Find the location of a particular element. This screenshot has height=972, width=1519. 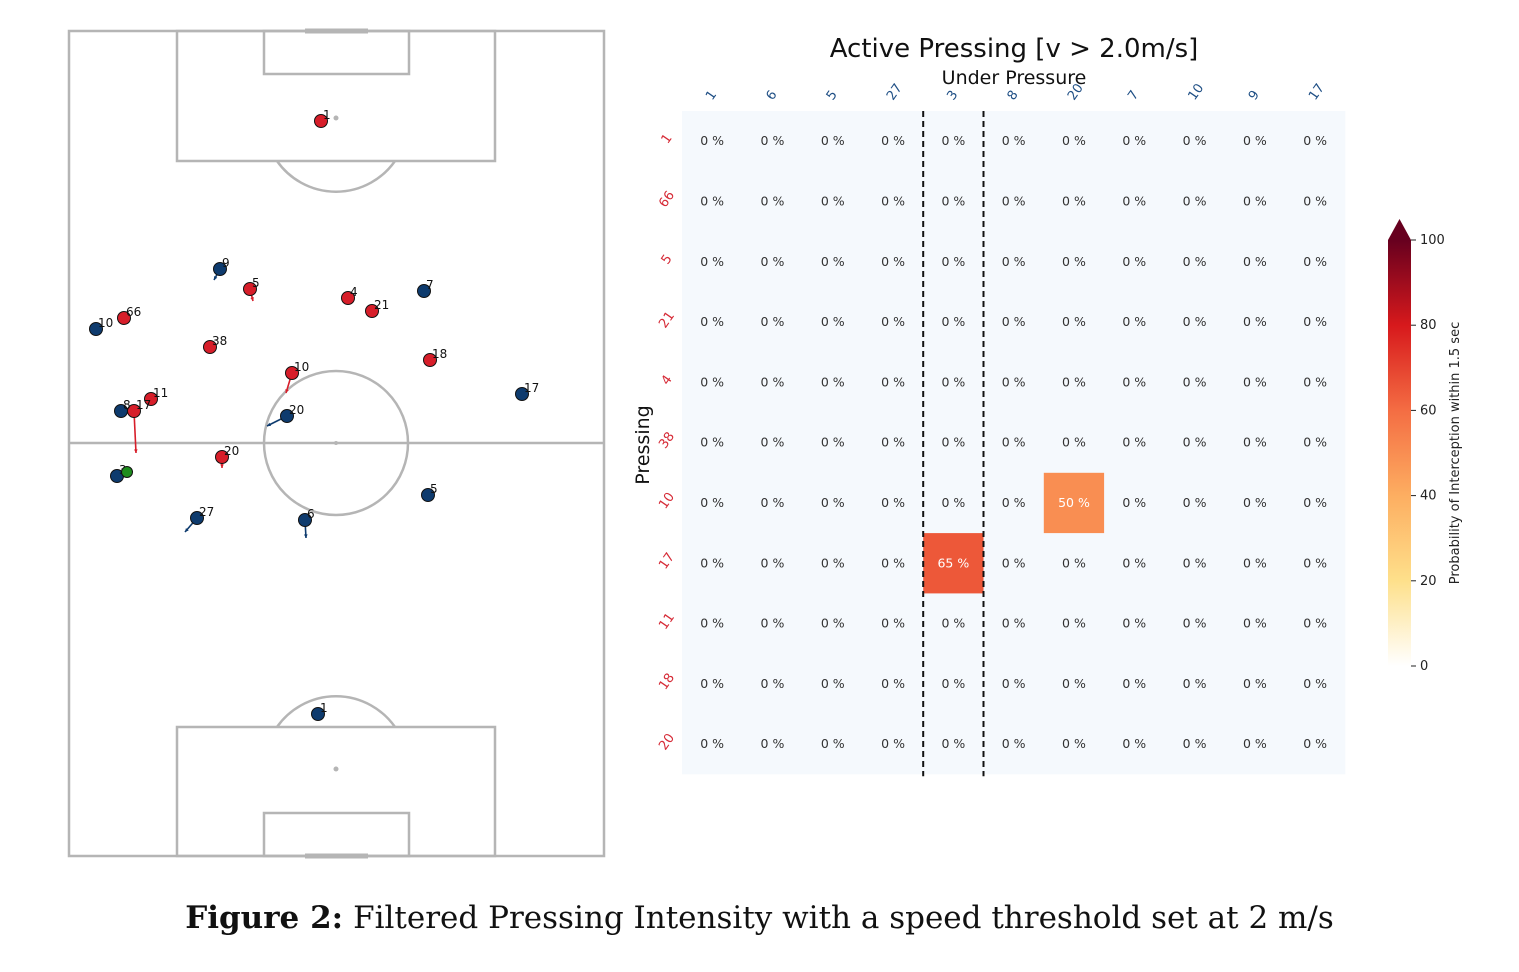

y-tick-label: 21 is located at coordinates (667, 320).